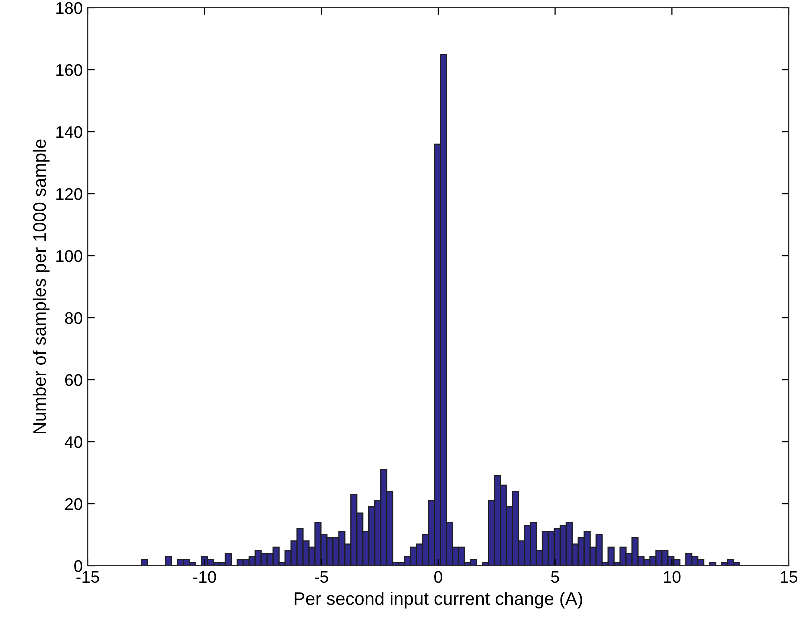 The height and width of the screenshot is (641, 807). What do you see at coordinates (205, 577) in the screenshot?
I see `x-tick-label: -10` at bounding box center [205, 577].